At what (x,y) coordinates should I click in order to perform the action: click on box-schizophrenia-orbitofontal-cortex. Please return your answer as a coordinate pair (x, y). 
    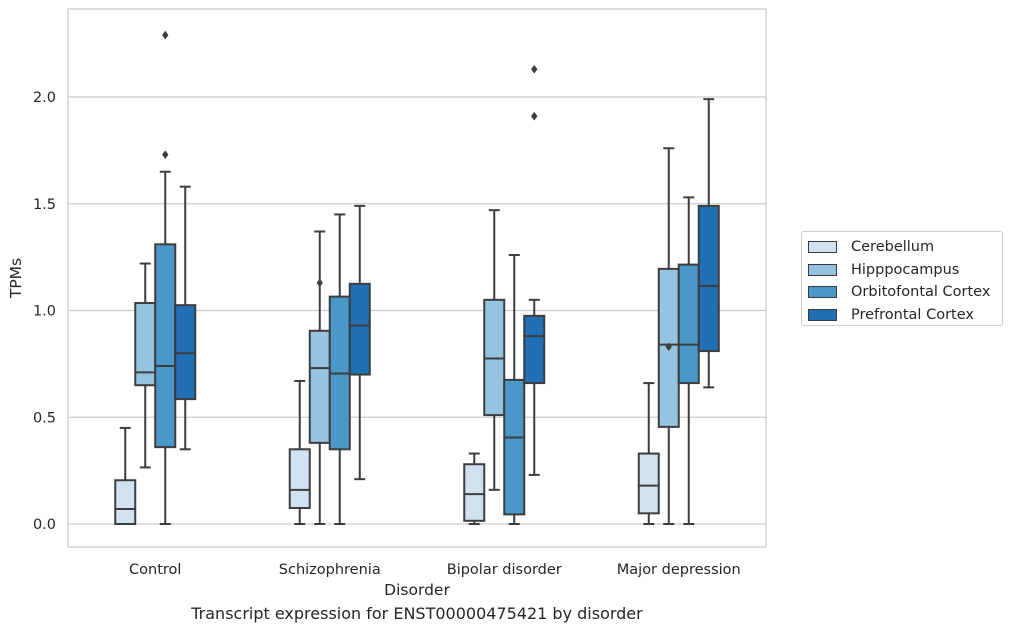
    Looking at the image, I should click on (339, 369).